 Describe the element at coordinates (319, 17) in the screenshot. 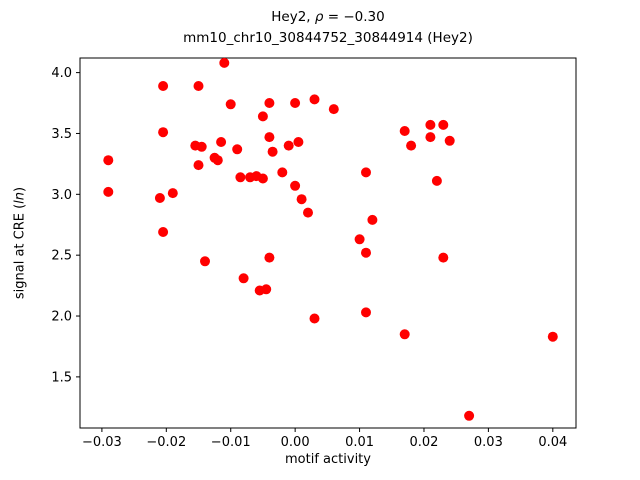

I see `title-rho-symbol: ρ` at that location.